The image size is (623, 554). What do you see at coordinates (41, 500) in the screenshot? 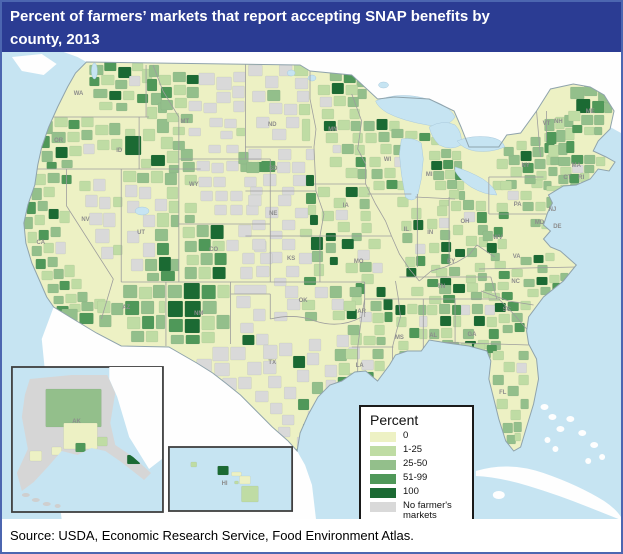
I see `aleutian-islands` at bounding box center [41, 500].